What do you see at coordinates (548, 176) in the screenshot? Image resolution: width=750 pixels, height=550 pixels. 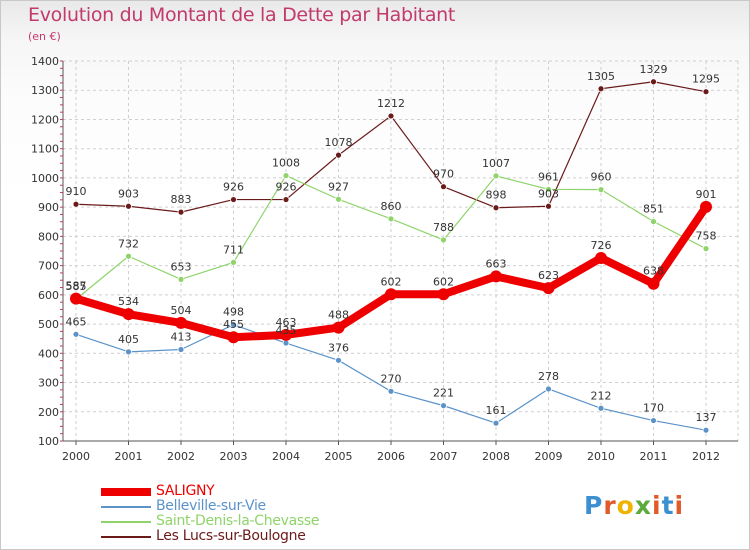 I see `data-label: 961` at bounding box center [548, 176].